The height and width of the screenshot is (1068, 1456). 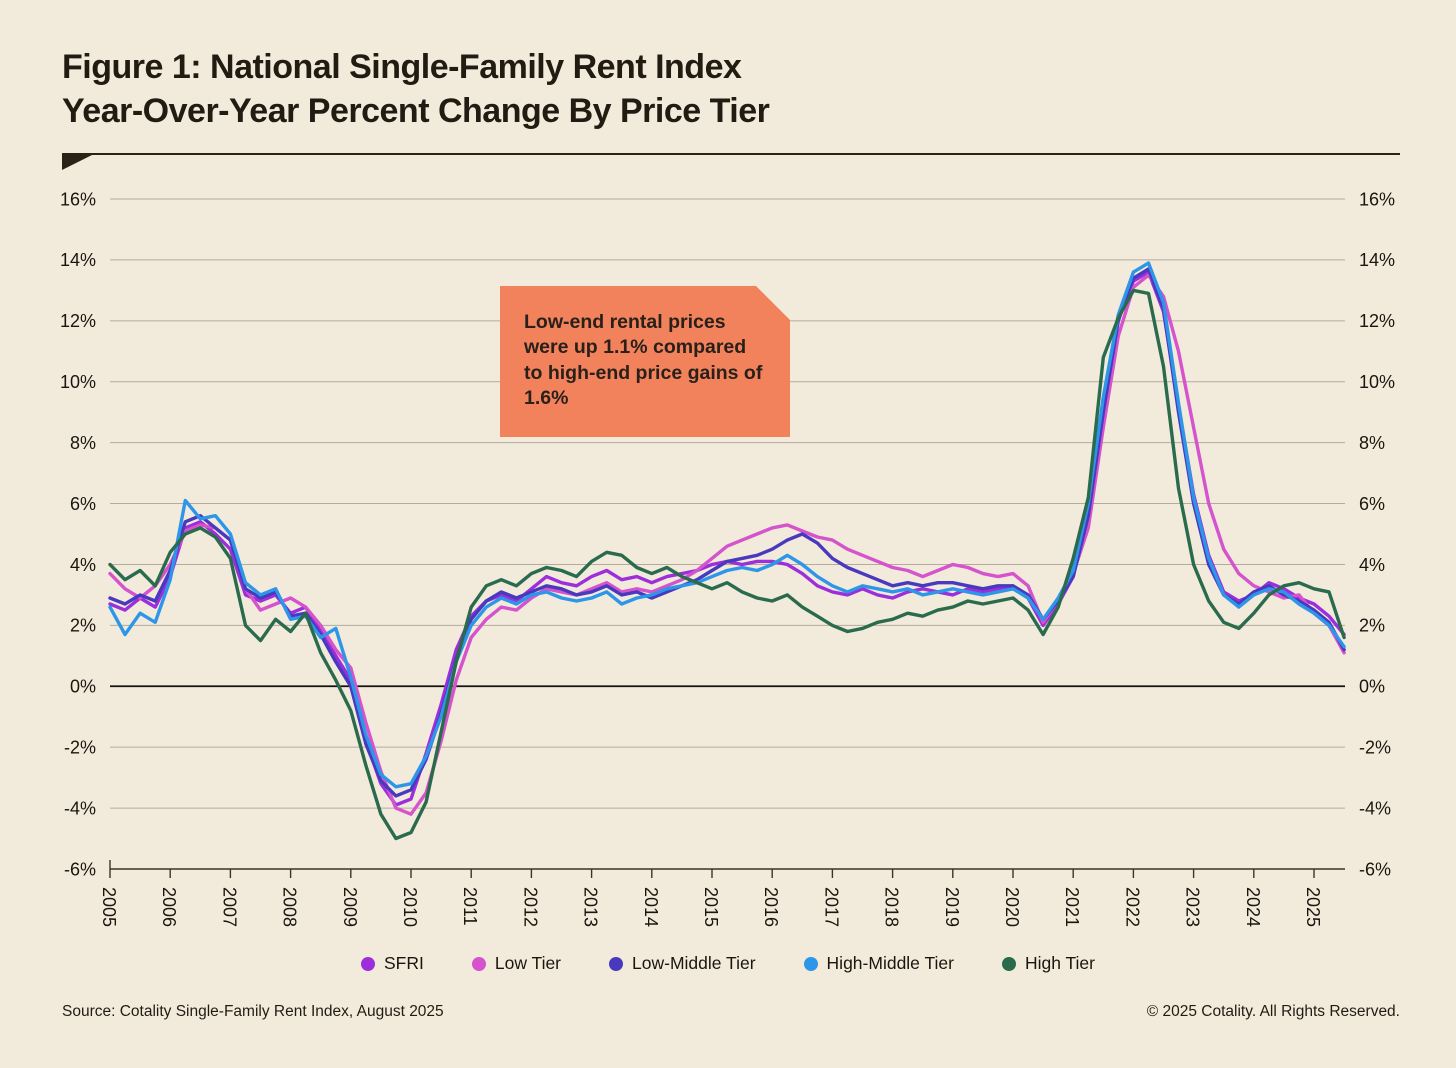 What do you see at coordinates (1377, 321) in the screenshot?
I see `y-axis-label-right: 12%` at bounding box center [1377, 321].